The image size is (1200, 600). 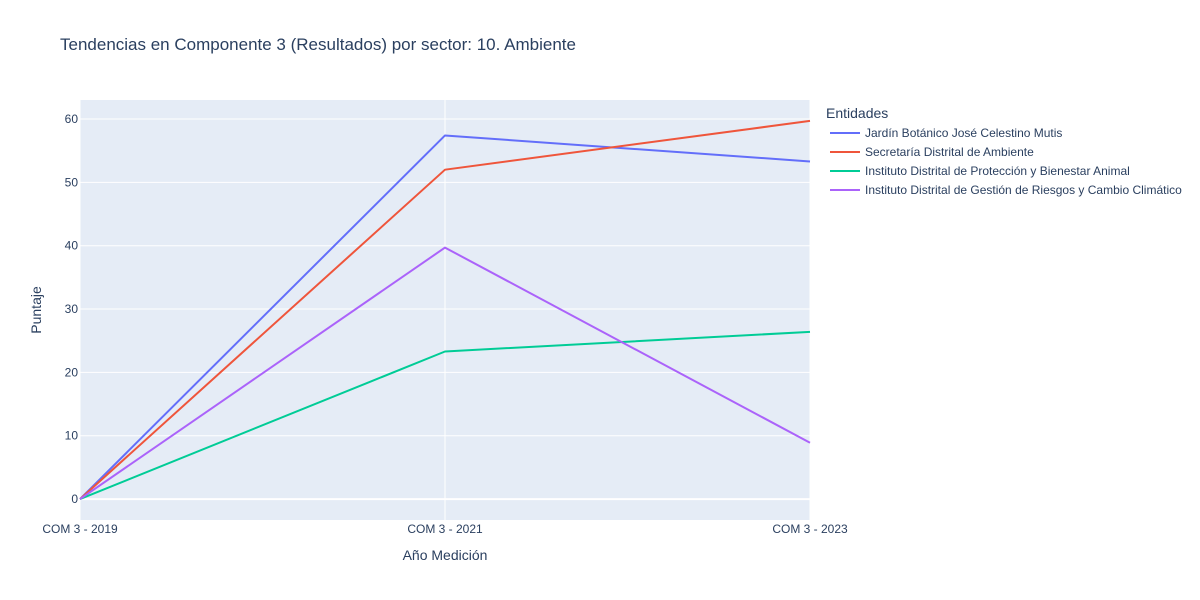 What do you see at coordinates (72, 119) in the screenshot?
I see `y-tick-label: 60` at bounding box center [72, 119].